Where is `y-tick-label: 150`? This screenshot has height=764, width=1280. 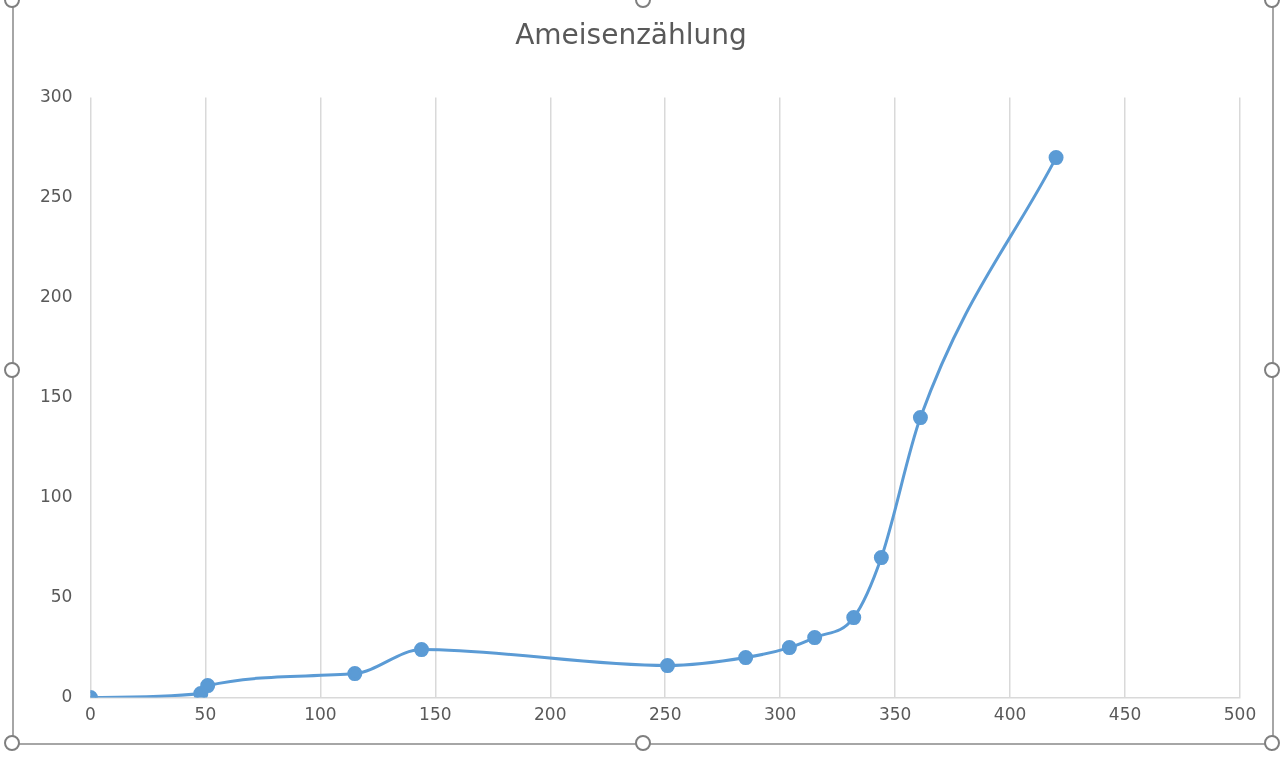
y-tick-label: 150 is located at coordinates (56, 396).